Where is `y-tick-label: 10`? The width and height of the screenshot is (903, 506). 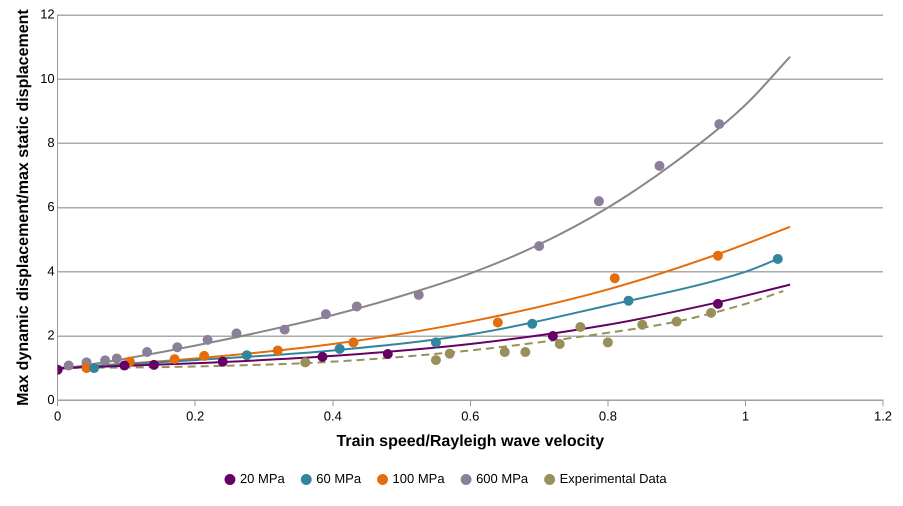 y-tick-label: 10 is located at coordinates (47, 78).